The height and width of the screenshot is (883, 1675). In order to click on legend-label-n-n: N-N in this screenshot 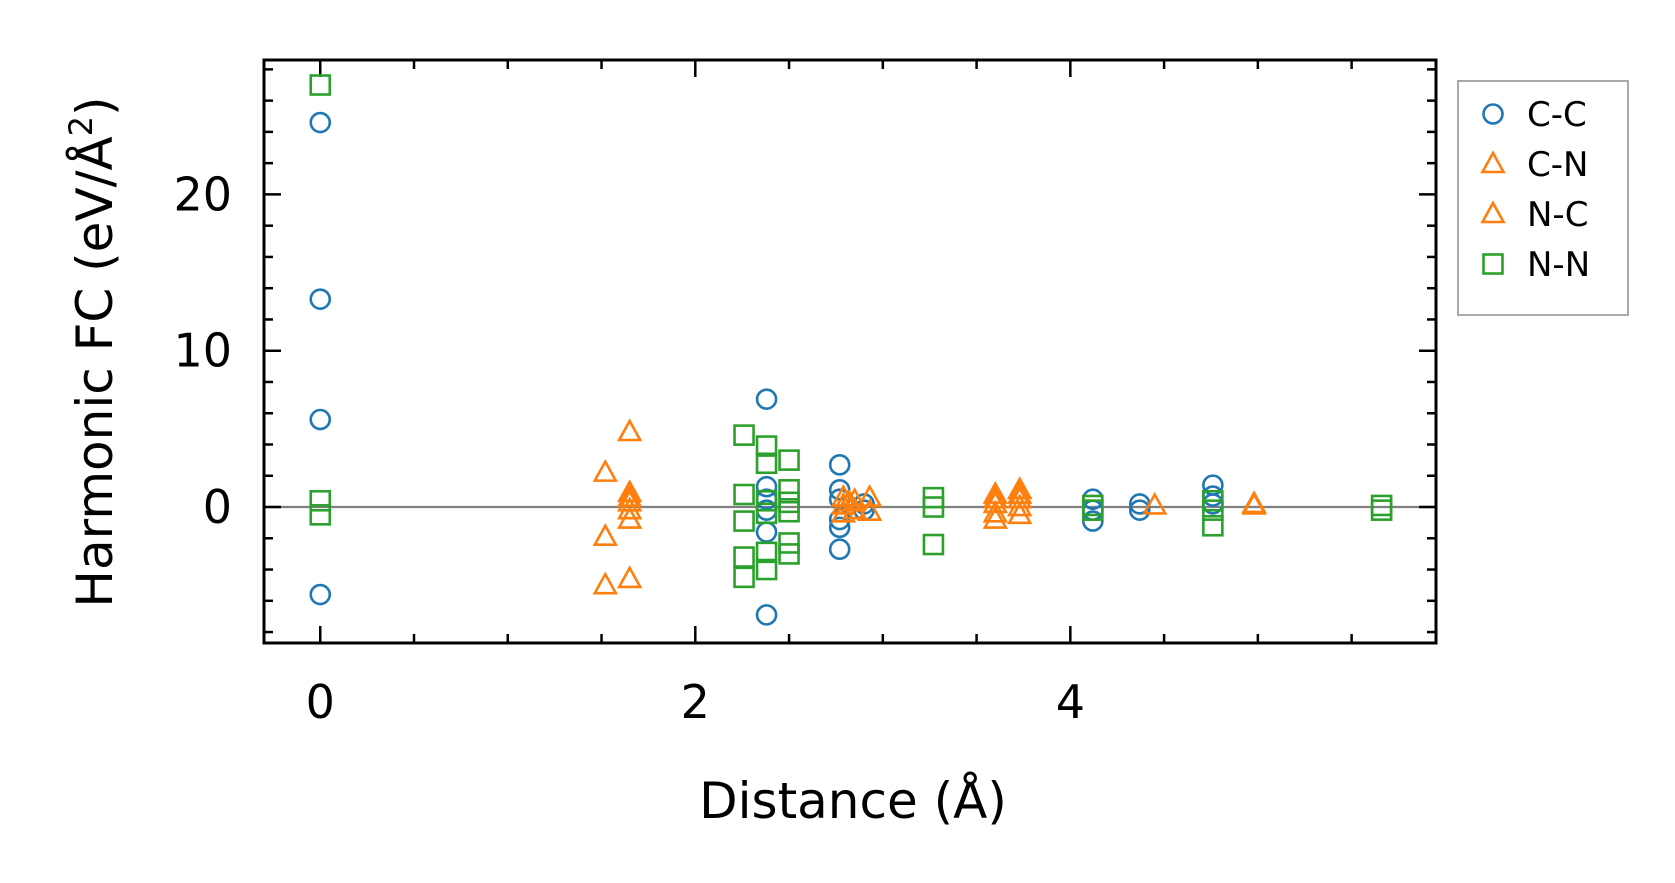, I will do `click(1558, 265)`.